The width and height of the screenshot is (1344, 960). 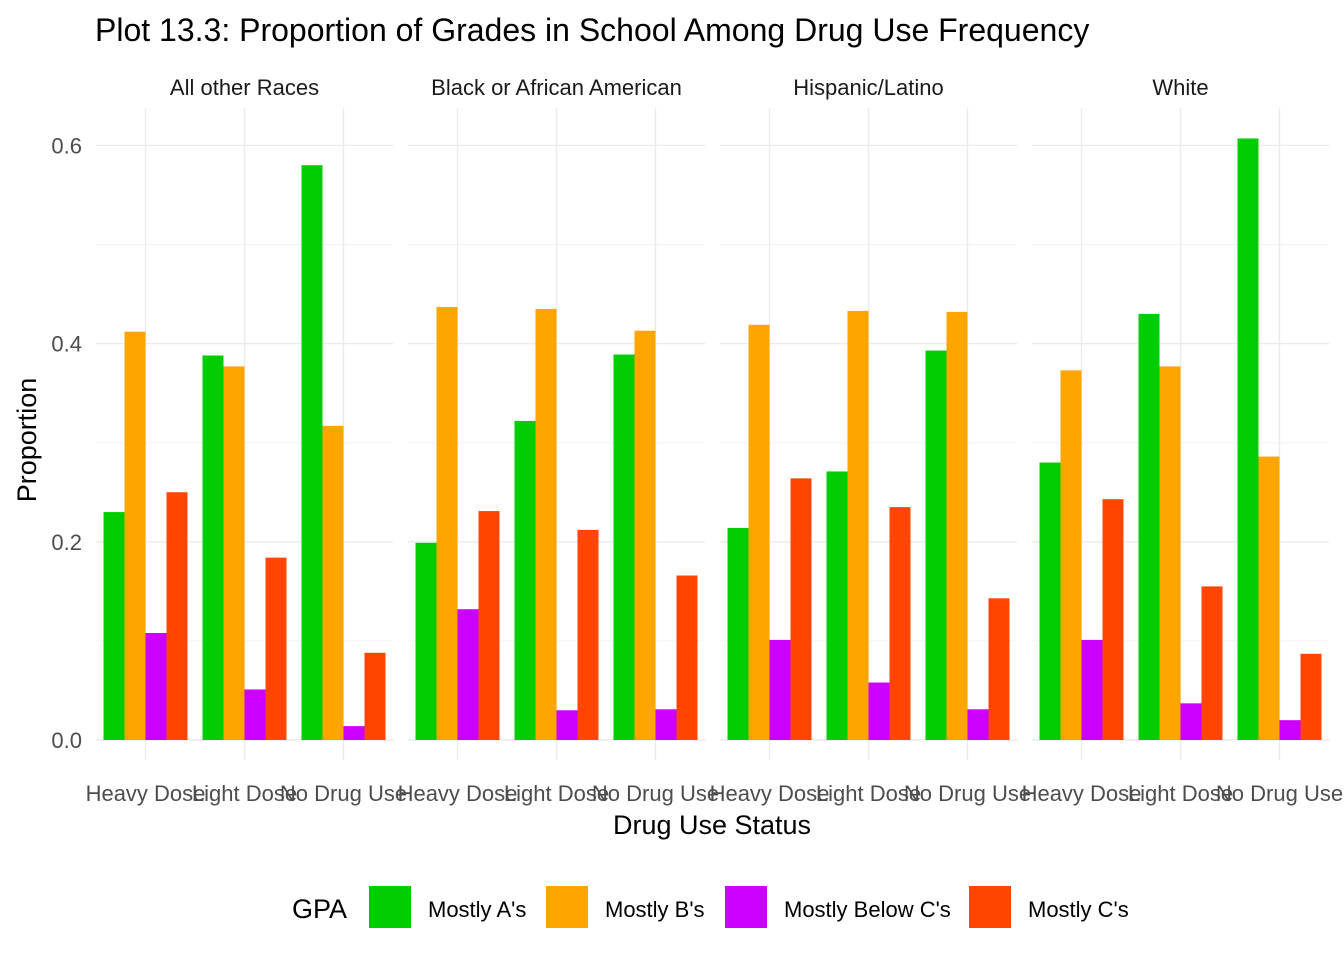 What do you see at coordinates (712, 825) in the screenshot?
I see `x-axis-title: Drug Use Status` at bounding box center [712, 825].